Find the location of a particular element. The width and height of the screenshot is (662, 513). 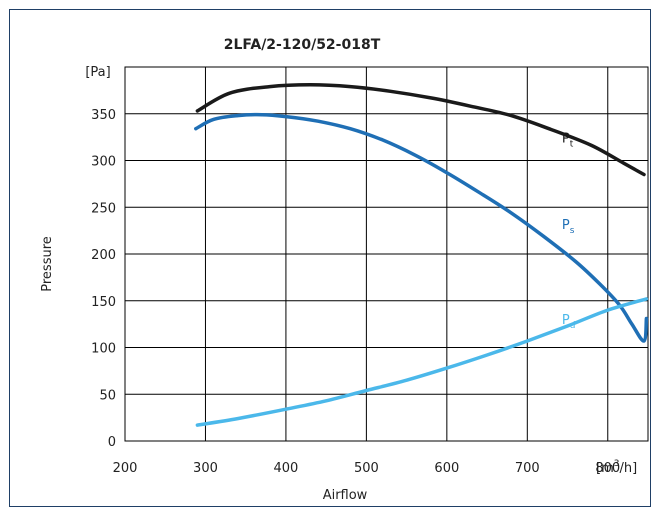

y-tick-label: 100 is located at coordinates (103, 349).